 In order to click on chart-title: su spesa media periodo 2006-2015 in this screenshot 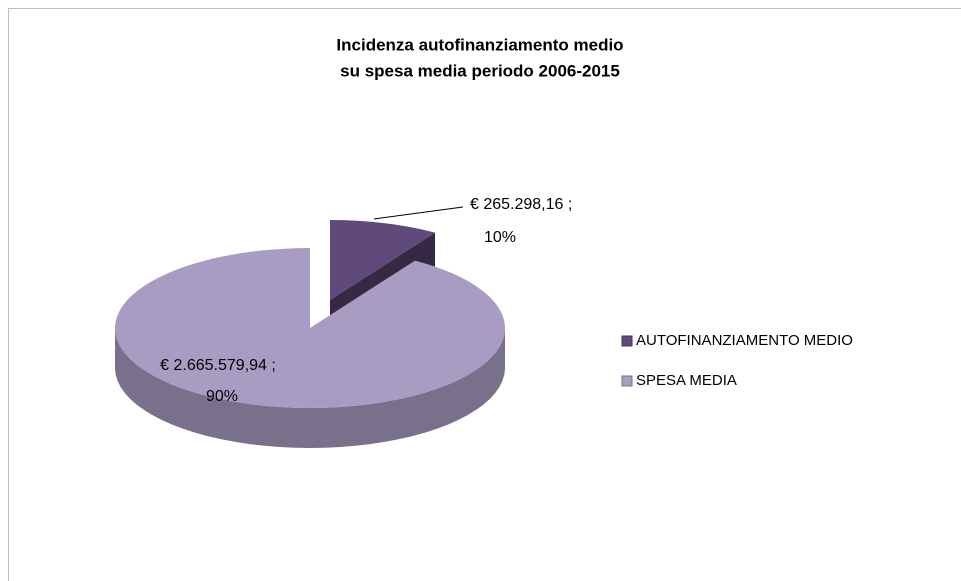, I will do `click(480, 70)`.